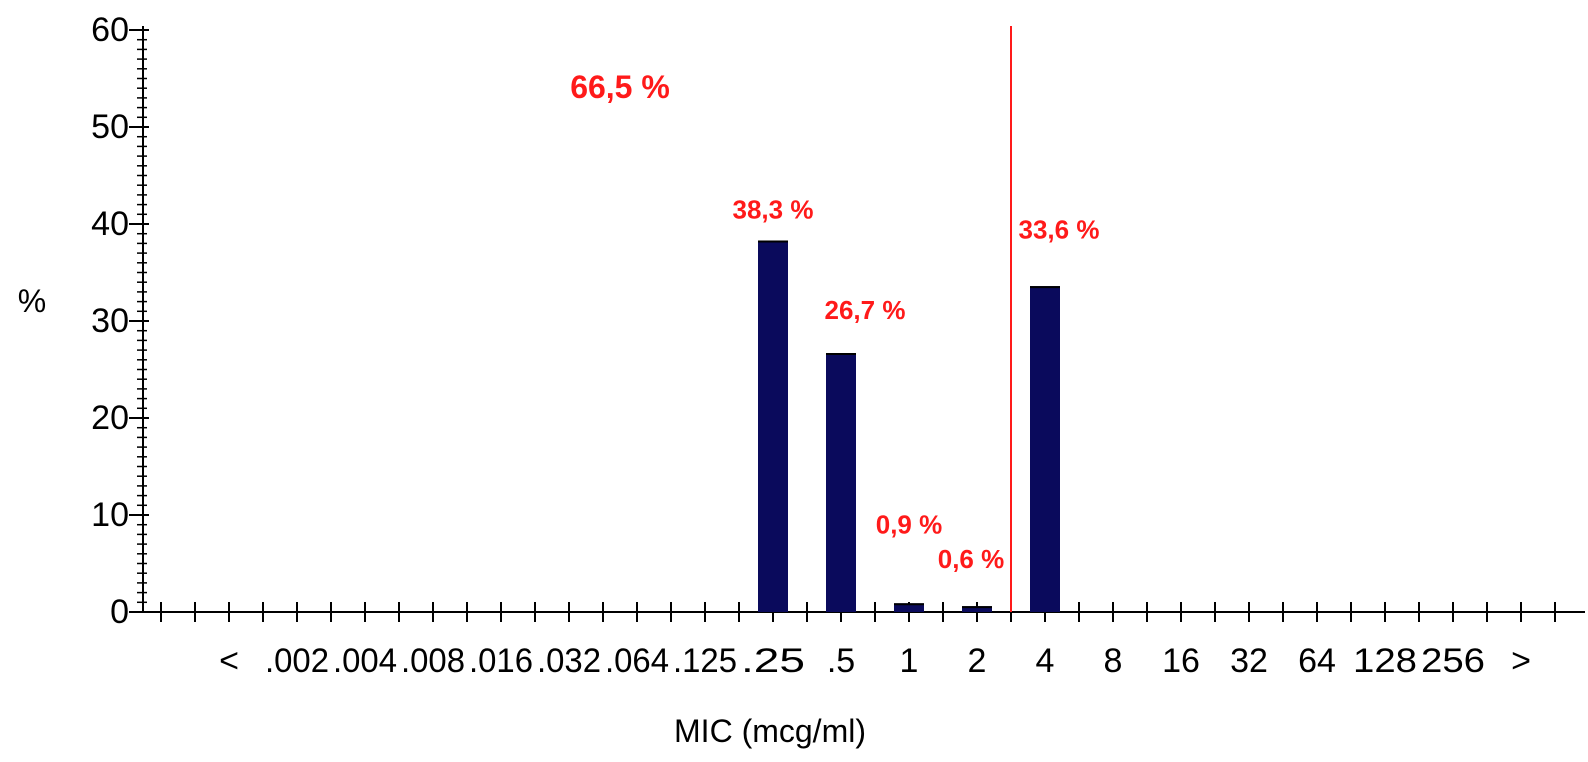 Image resolution: width=1588 pixels, height=762 pixels. I want to click on y-axis-title: %, so click(32, 301).